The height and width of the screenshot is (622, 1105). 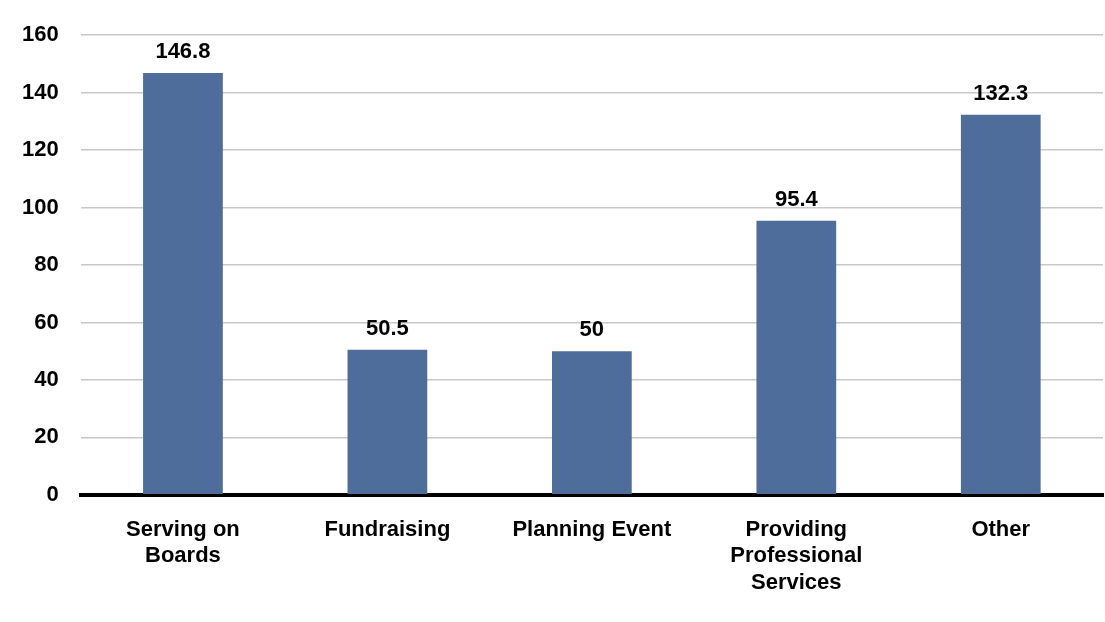 I want to click on data-label: 50.5, so click(x=387, y=327).